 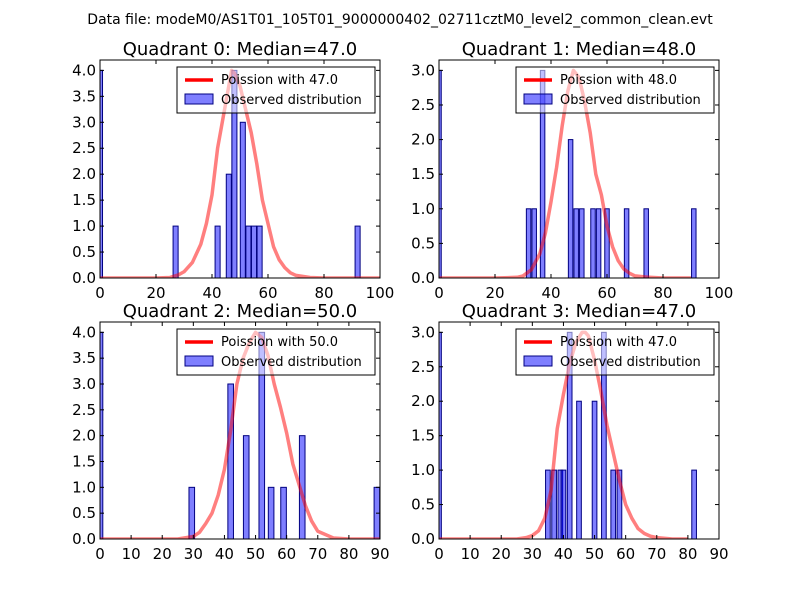 What do you see at coordinates (579, 311) in the screenshot?
I see `panel-title: Quadrant 3: Median=47.0` at bounding box center [579, 311].